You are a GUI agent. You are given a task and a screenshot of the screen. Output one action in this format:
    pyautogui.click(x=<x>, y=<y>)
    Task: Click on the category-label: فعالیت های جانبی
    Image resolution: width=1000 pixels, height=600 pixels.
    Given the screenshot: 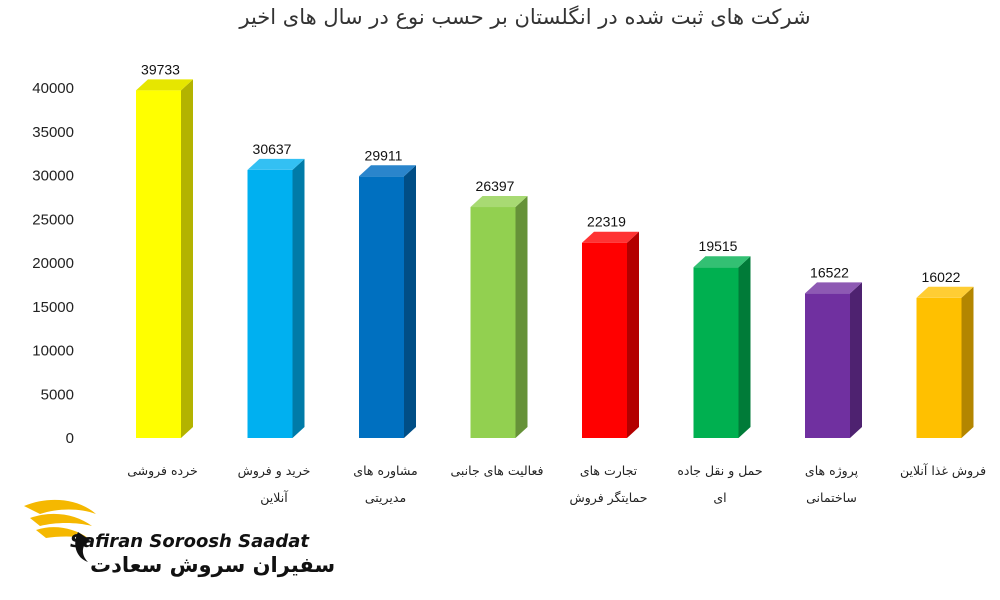 What is the action you would take?
    pyautogui.click(x=496, y=470)
    